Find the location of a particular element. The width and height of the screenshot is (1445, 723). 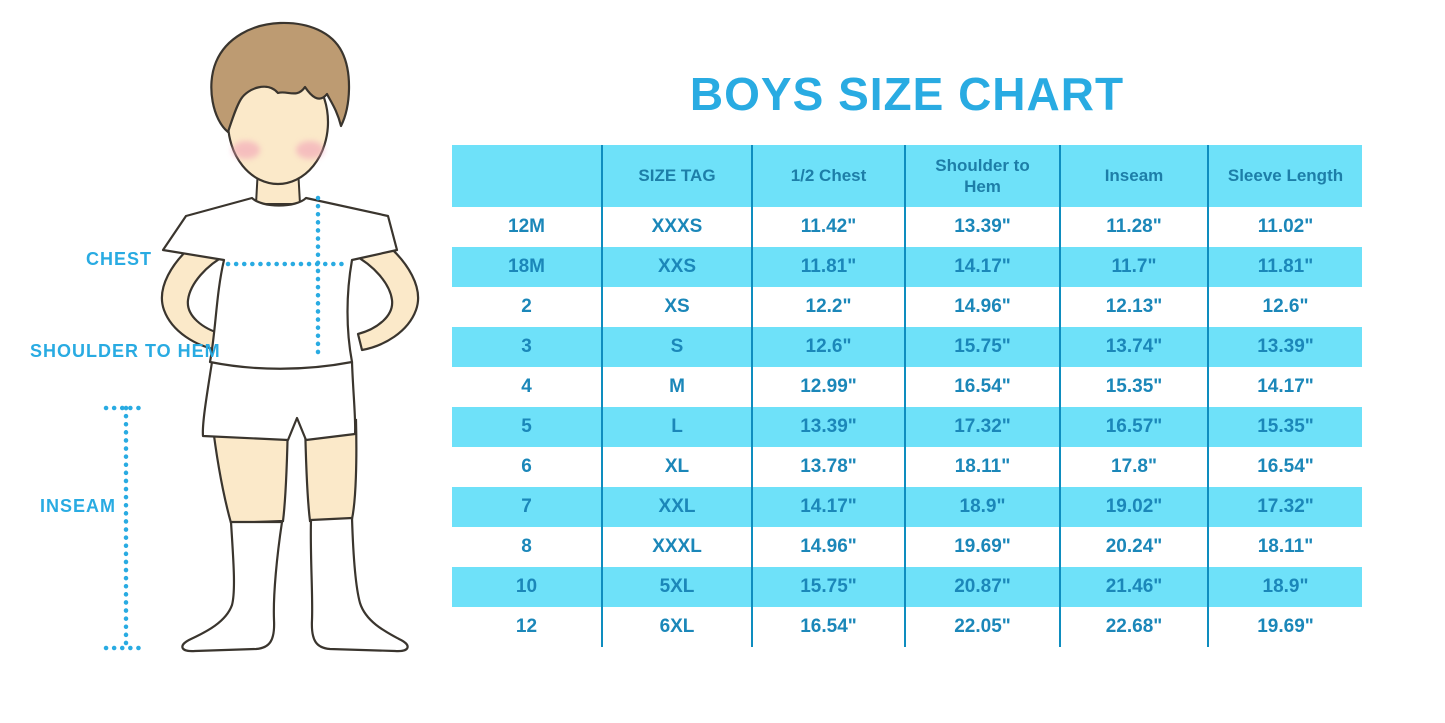

value-cell: 16.57" is located at coordinates (1133, 427).